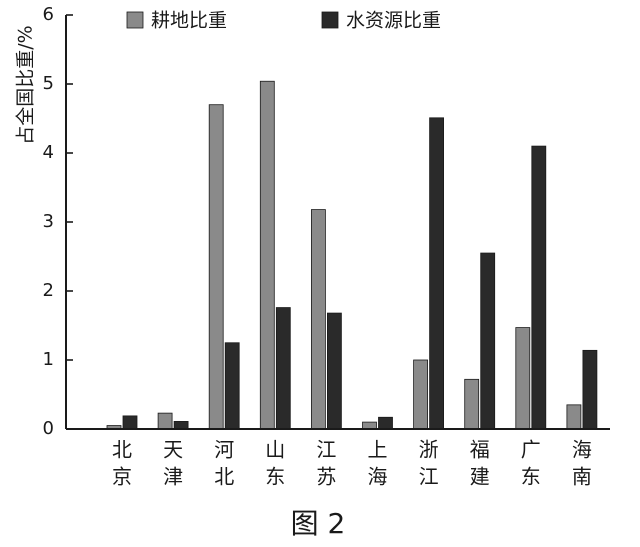 Image resolution: width=640 pixels, height=547 pixels. What do you see at coordinates (275, 450) in the screenshot?
I see `x-category-label: 山` at bounding box center [275, 450].